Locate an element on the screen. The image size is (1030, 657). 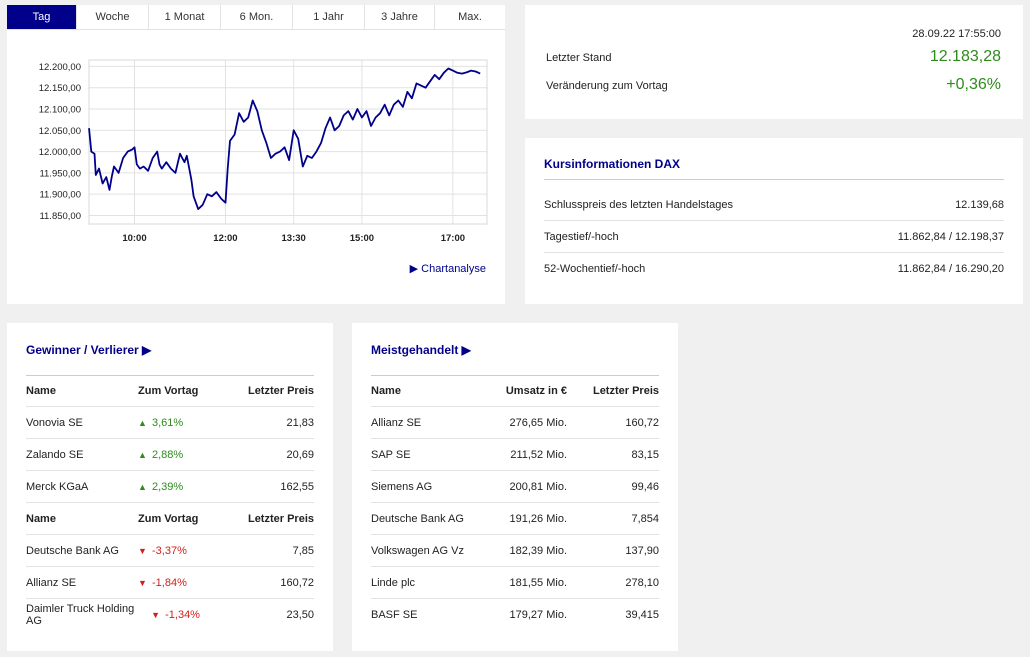
info-label: 52-Wochentief/-hoch is located at coordinates (595, 269).